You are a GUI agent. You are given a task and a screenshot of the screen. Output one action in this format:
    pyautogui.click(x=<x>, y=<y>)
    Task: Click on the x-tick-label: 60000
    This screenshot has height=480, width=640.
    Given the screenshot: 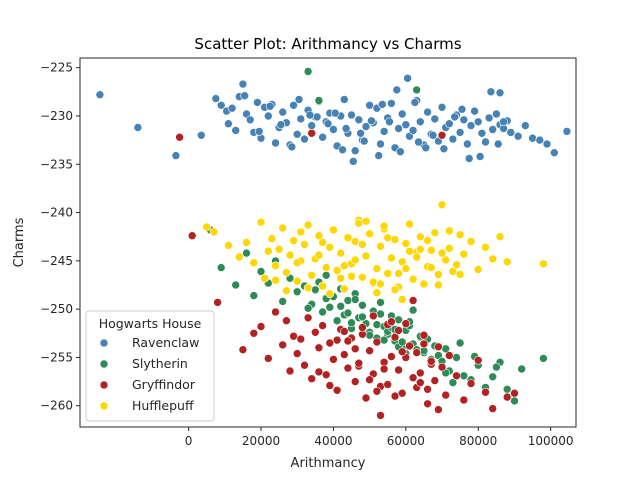 What is the action you would take?
    pyautogui.click(x=406, y=441)
    